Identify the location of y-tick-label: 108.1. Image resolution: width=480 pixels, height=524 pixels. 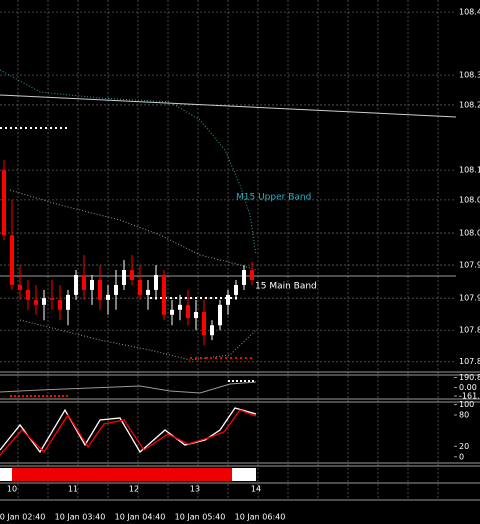
(469, 170).